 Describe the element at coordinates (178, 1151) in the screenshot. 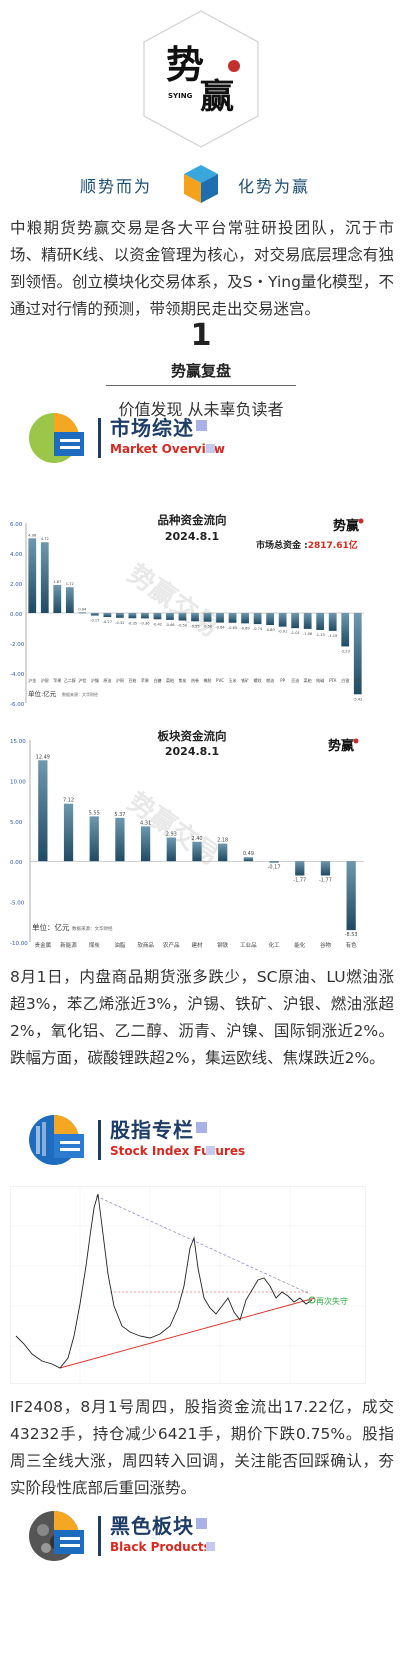

I see `section-title-en: Stock Index Futures` at that location.